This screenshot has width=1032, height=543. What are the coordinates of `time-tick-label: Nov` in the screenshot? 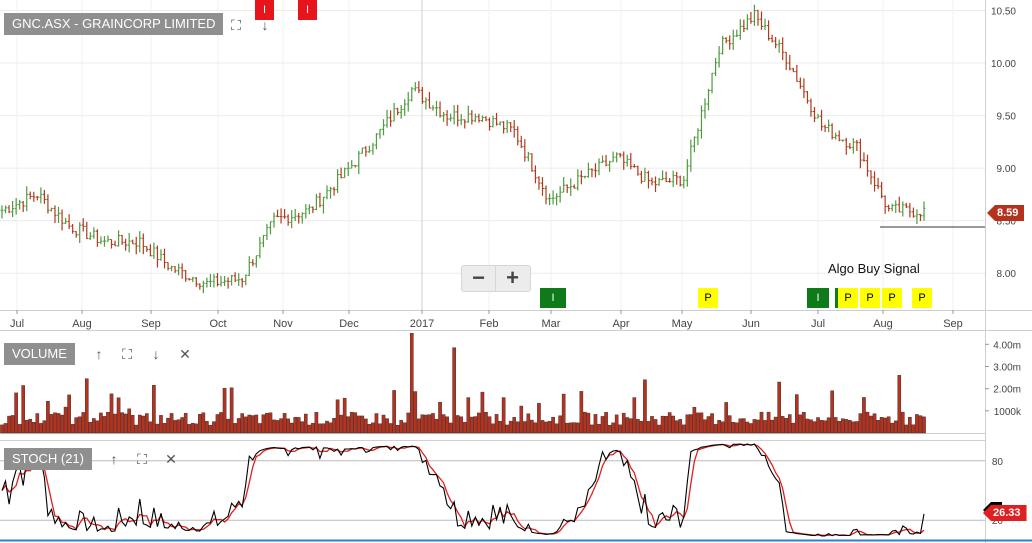 It's located at (283, 324).